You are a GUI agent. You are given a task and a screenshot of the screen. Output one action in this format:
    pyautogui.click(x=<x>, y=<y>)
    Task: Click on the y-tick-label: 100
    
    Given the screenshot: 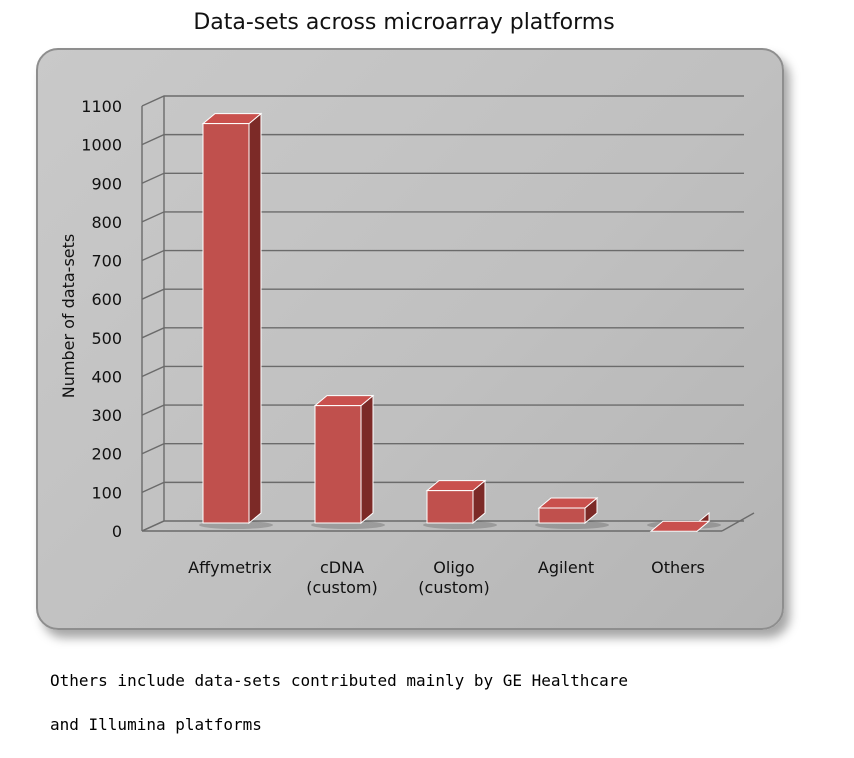 What is the action you would take?
    pyautogui.click(x=106, y=492)
    